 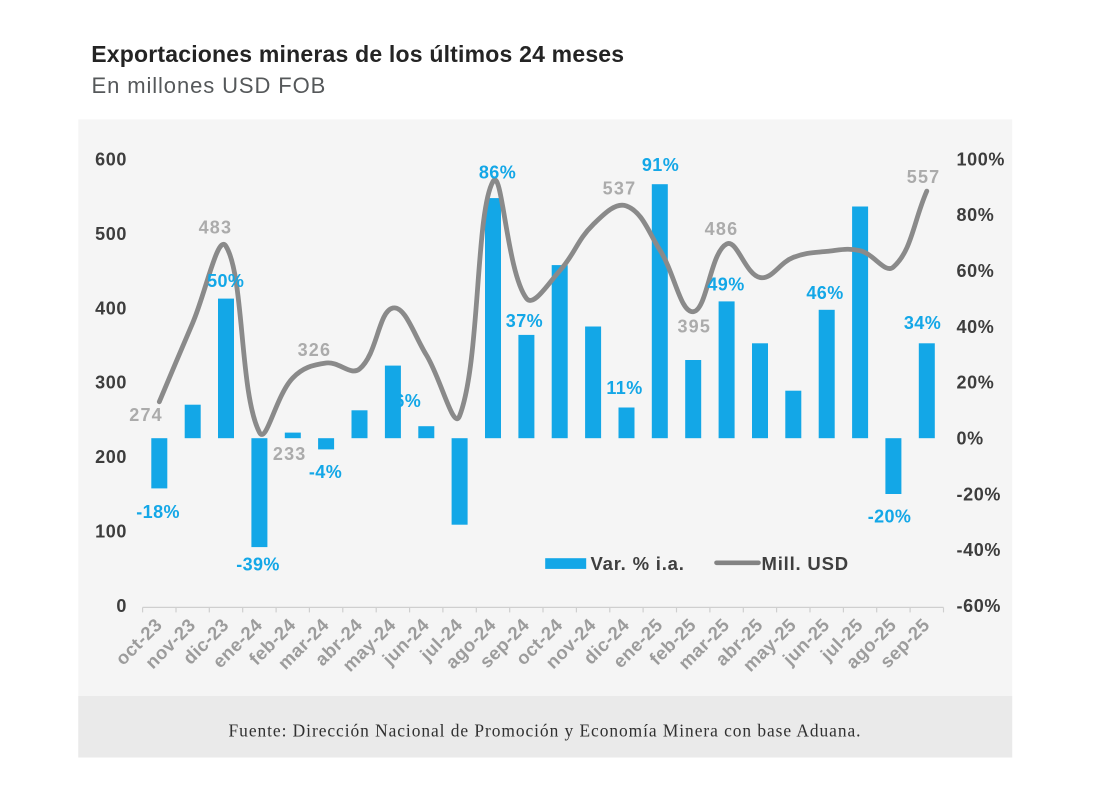 I want to click on svg-text: 600, so click(x=111, y=159).